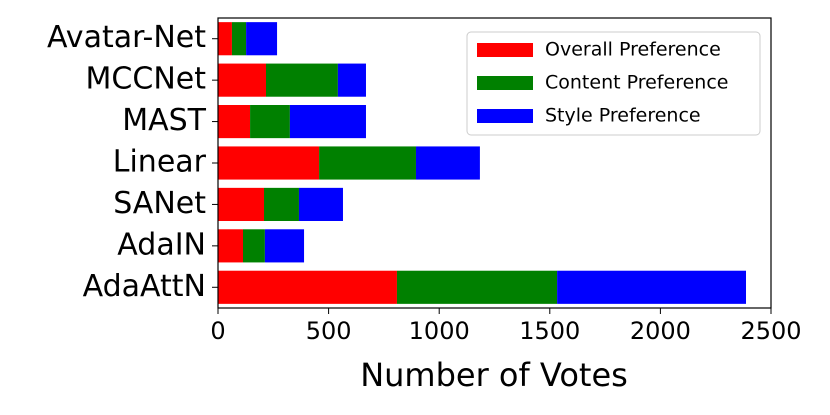  I want to click on y-tick-label: MAST, so click(164, 120).